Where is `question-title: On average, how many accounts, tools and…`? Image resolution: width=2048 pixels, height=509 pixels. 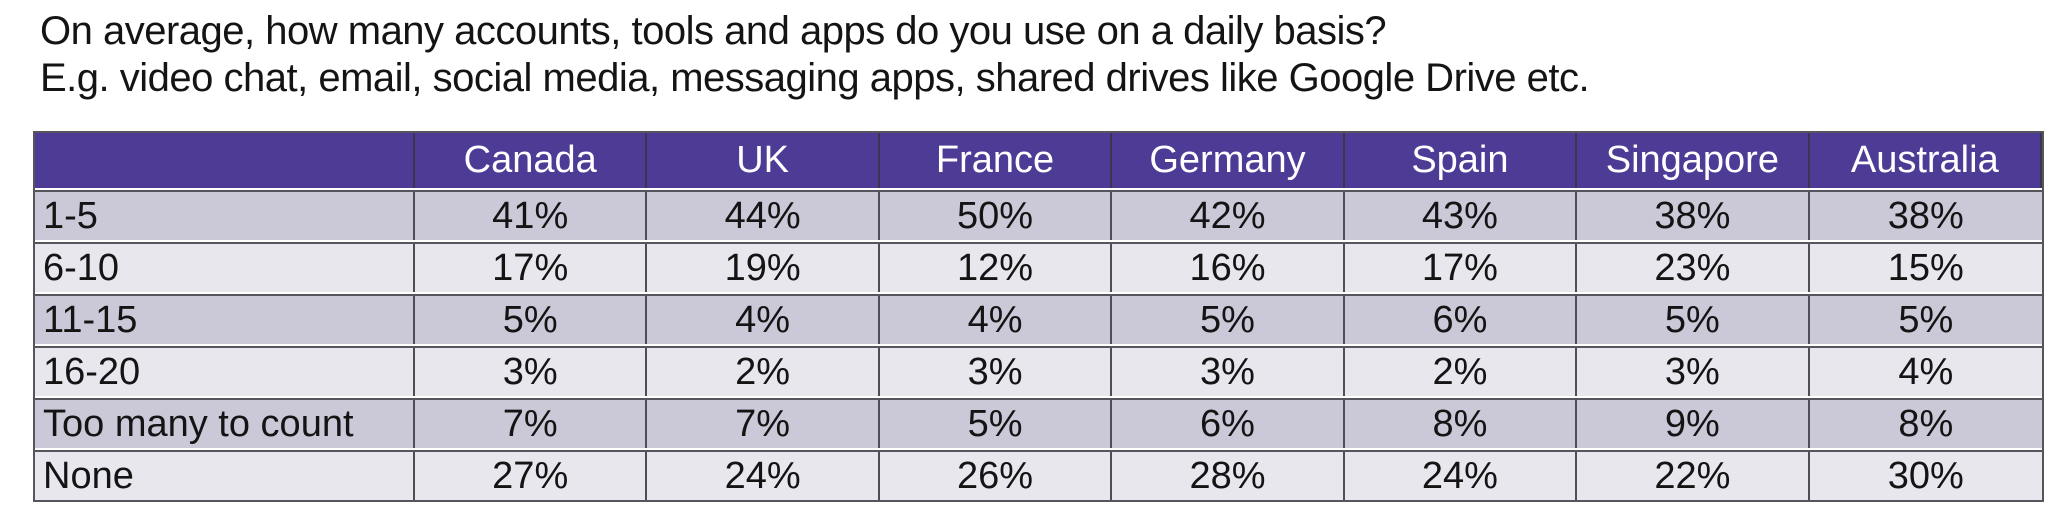 question-title: On average, how many accounts, tools and… is located at coordinates (815, 55).